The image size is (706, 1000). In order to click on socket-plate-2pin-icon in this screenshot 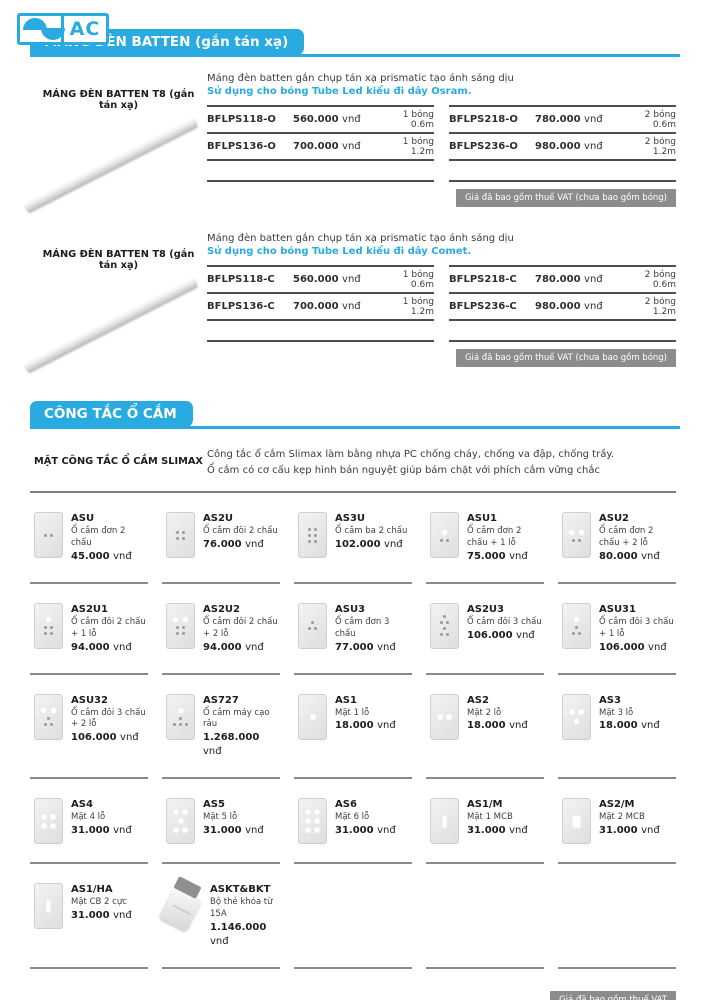, I will do `click(48, 535)`.